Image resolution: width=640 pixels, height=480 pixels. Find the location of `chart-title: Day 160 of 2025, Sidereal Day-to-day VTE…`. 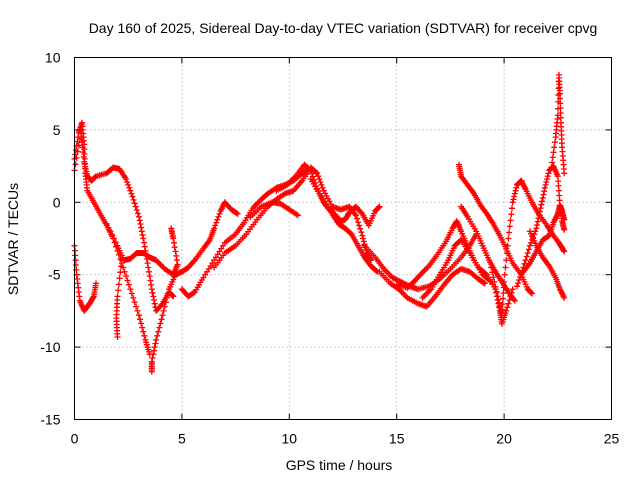

chart-title: Day 160 of 2025, Sidereal Day-to-day VTE… is located at coordinates (343, 28).